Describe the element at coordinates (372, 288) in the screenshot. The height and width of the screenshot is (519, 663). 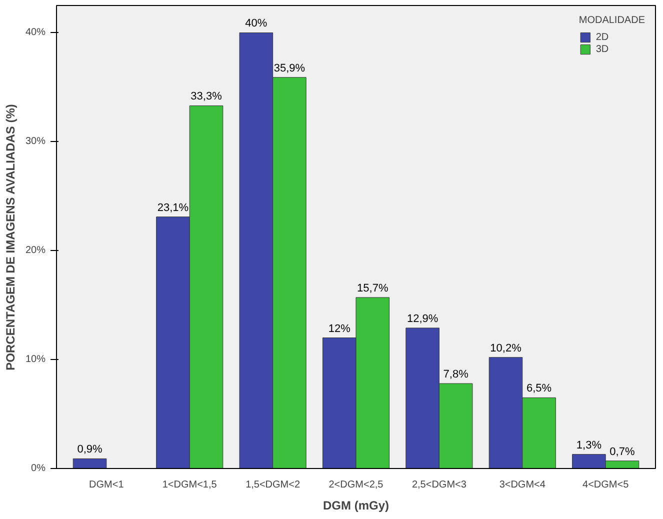
I see `data-label: 15,7%` at that location.